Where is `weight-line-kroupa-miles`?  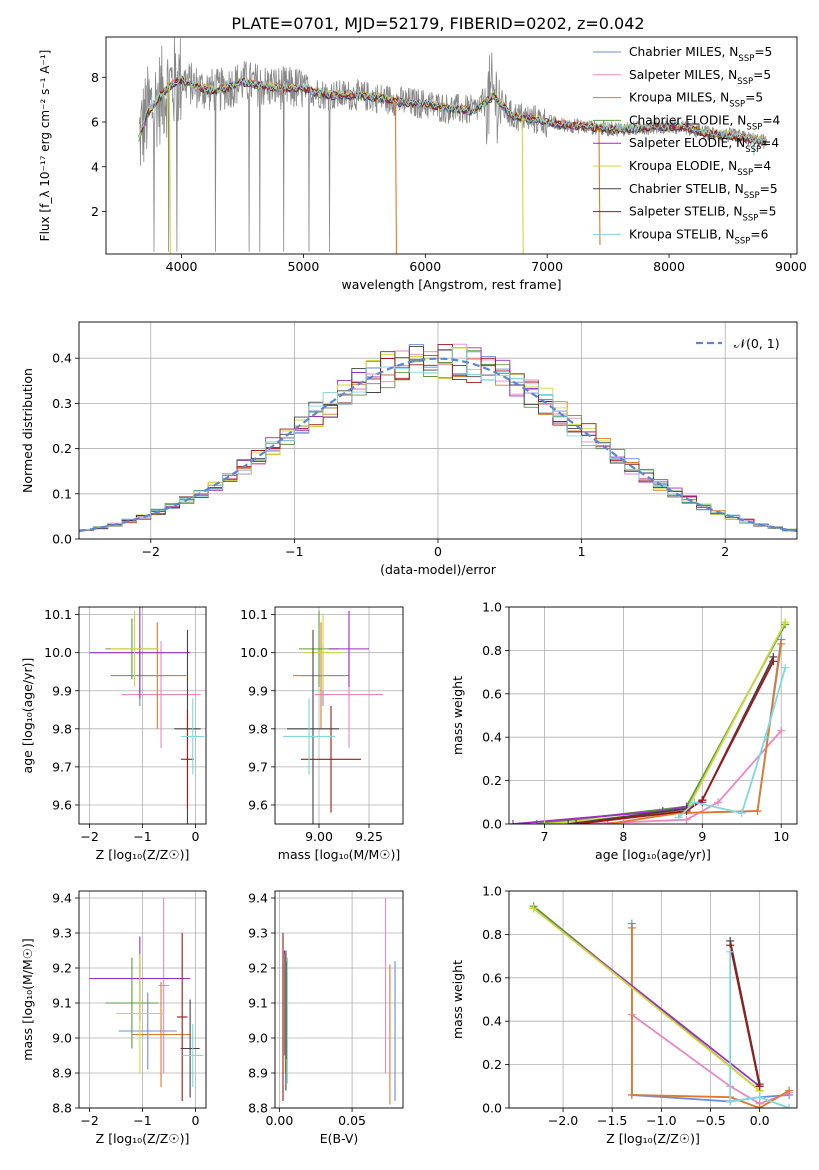 weight-line-kroupa-miles is located at coordinates (695, 733).